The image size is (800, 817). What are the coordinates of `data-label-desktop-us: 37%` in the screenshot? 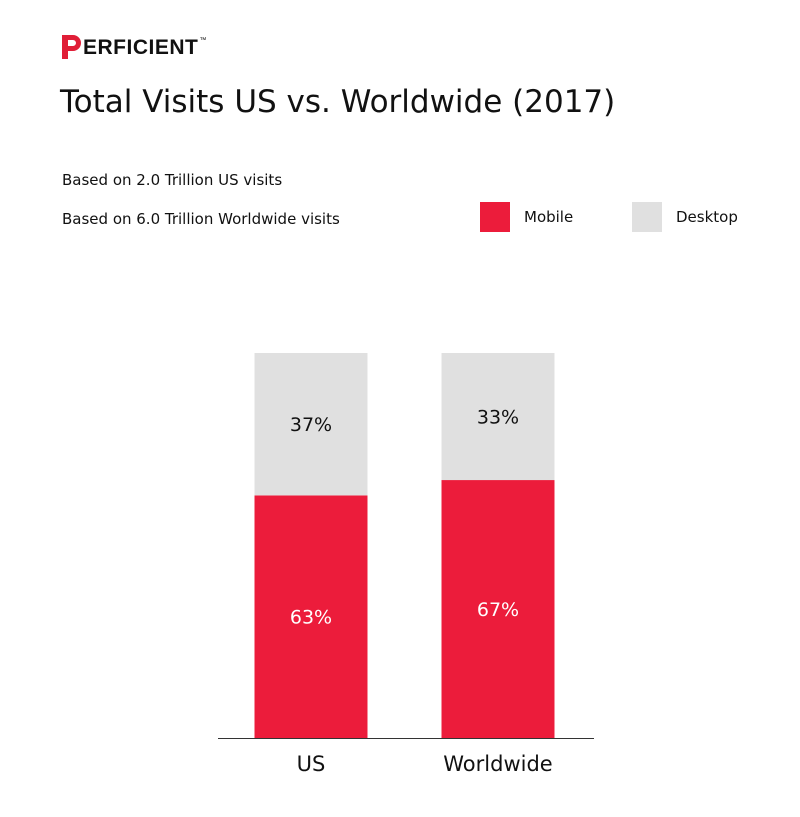 It's located at (311, 425).